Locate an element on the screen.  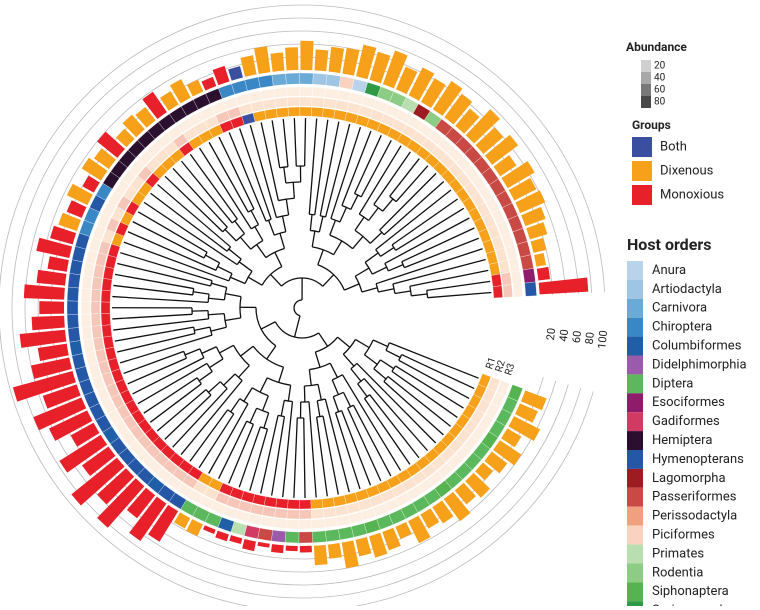
host-label: Didelphimorphia is located at coordinates (699, 364).